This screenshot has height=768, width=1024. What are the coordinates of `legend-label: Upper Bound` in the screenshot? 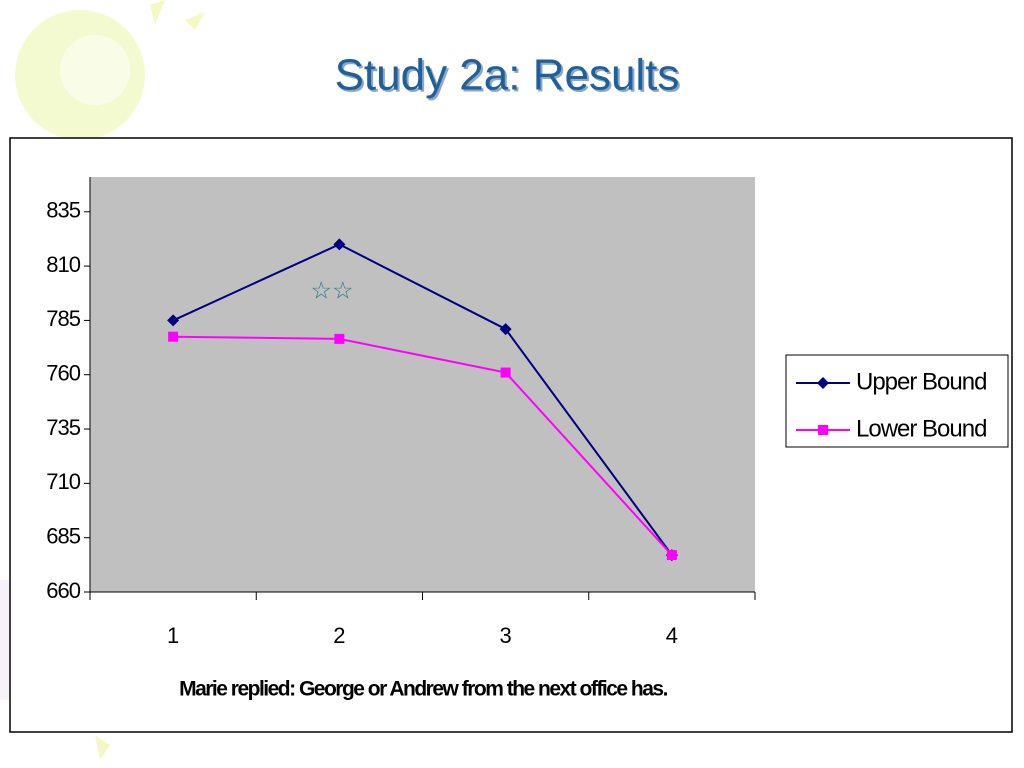 It's located at (921, 381).